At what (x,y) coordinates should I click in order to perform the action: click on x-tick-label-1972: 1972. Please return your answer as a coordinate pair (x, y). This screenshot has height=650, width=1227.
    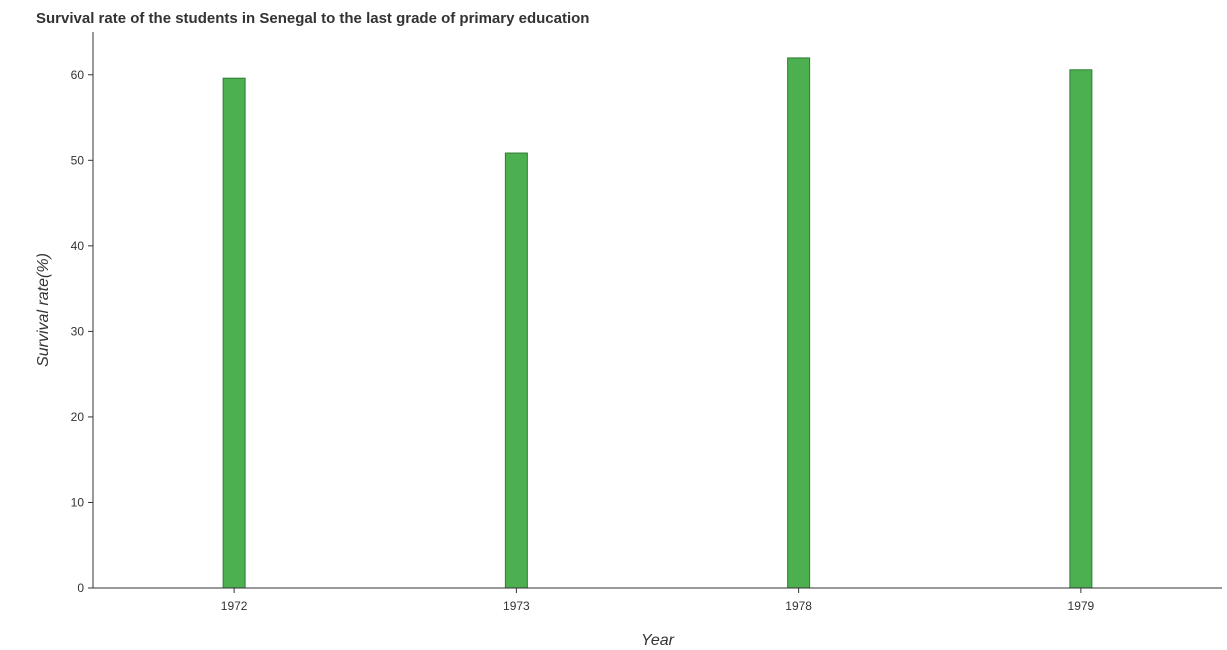
    Looking at the image, I should click on (234, 606).